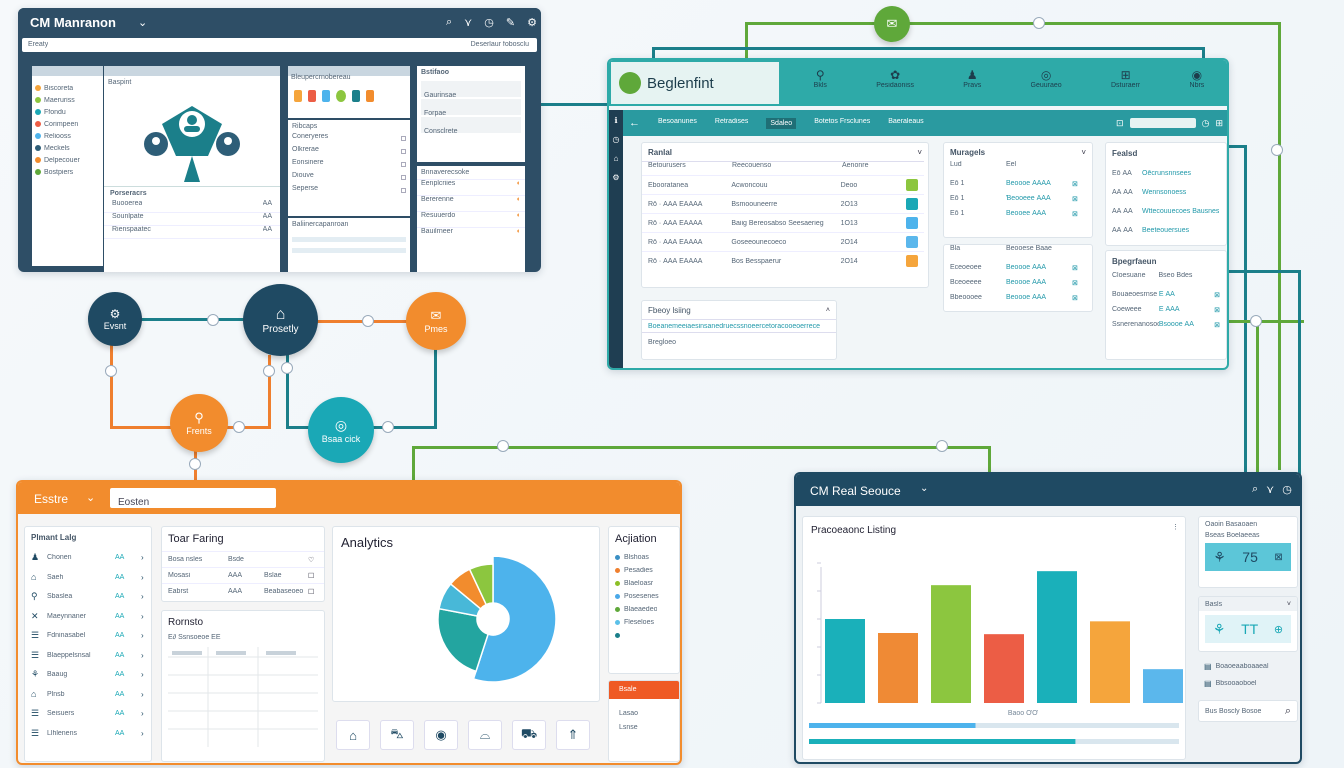  What do you see at coordinates (510, 23) in the screenshot?
I see `edit-icon: ✎` at bounding box center [510, 23].